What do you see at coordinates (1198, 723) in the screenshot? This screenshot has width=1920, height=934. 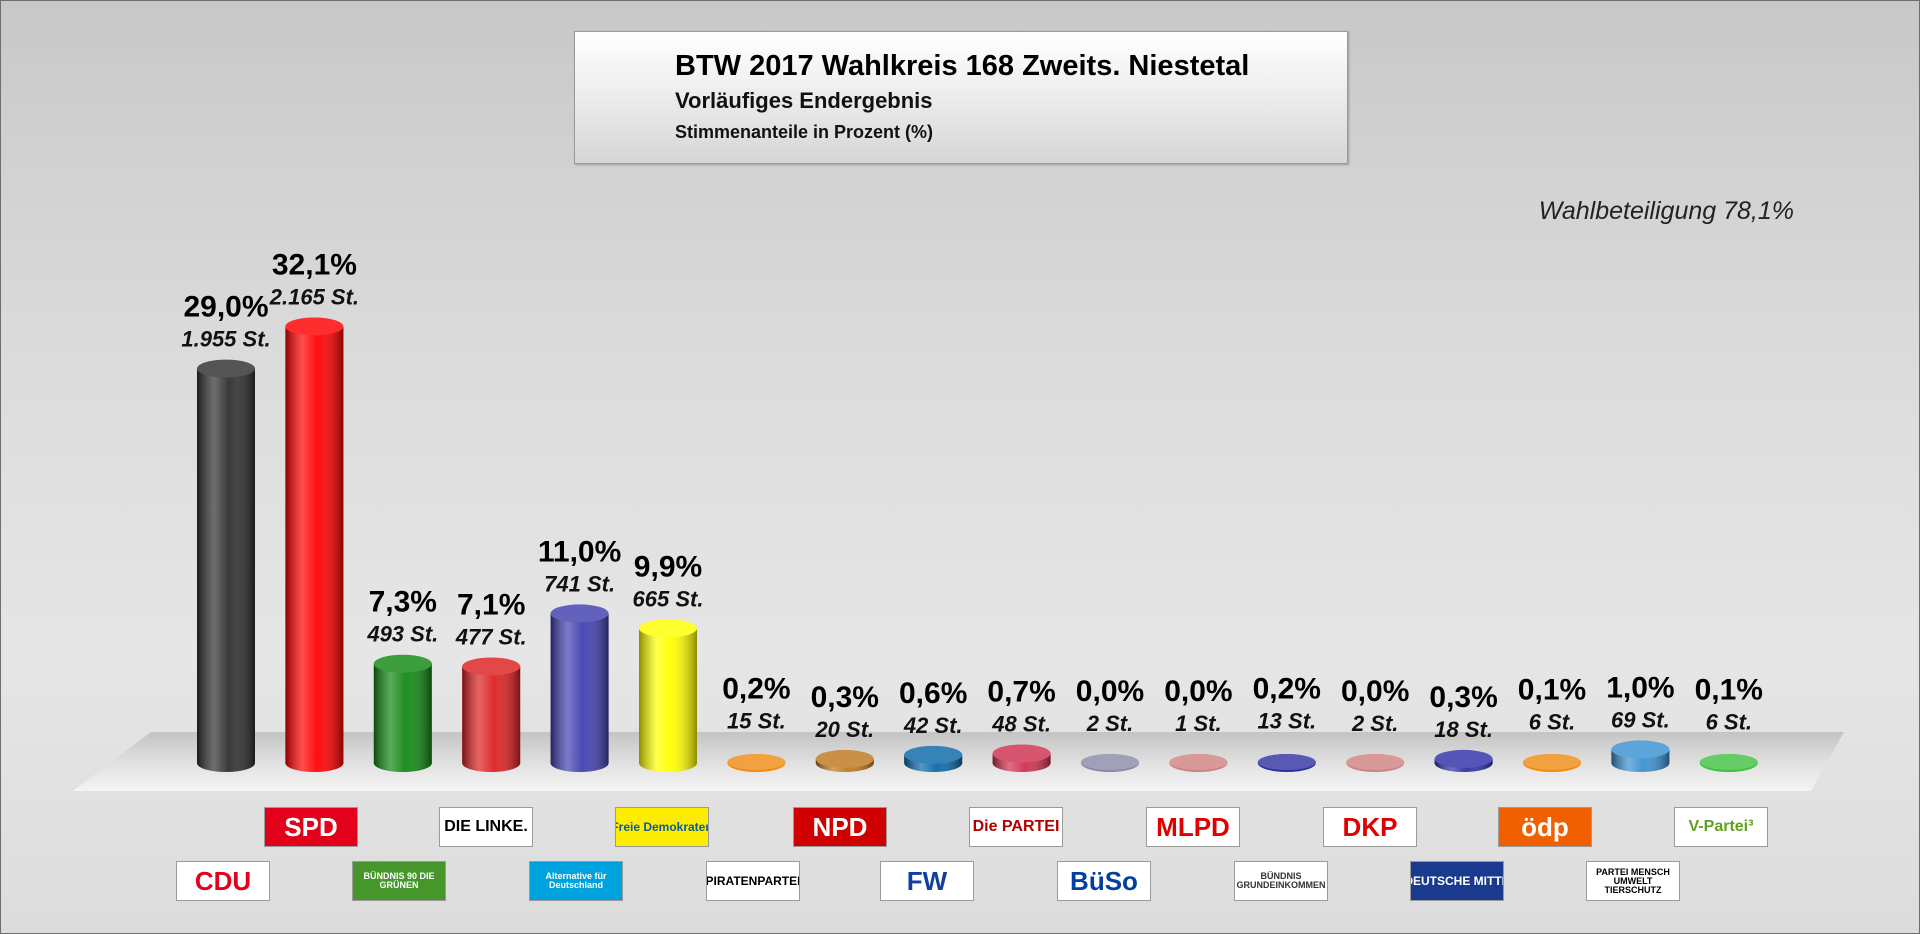 I see `bar-12: 0,0% 1 St.` at bounding box center [1198, 723].